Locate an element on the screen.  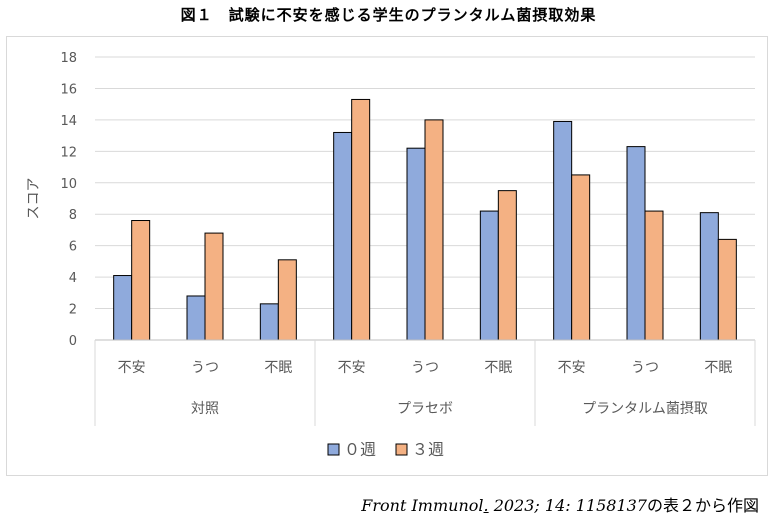
y-tick-label: 16 is located at coordinates (68, 89).